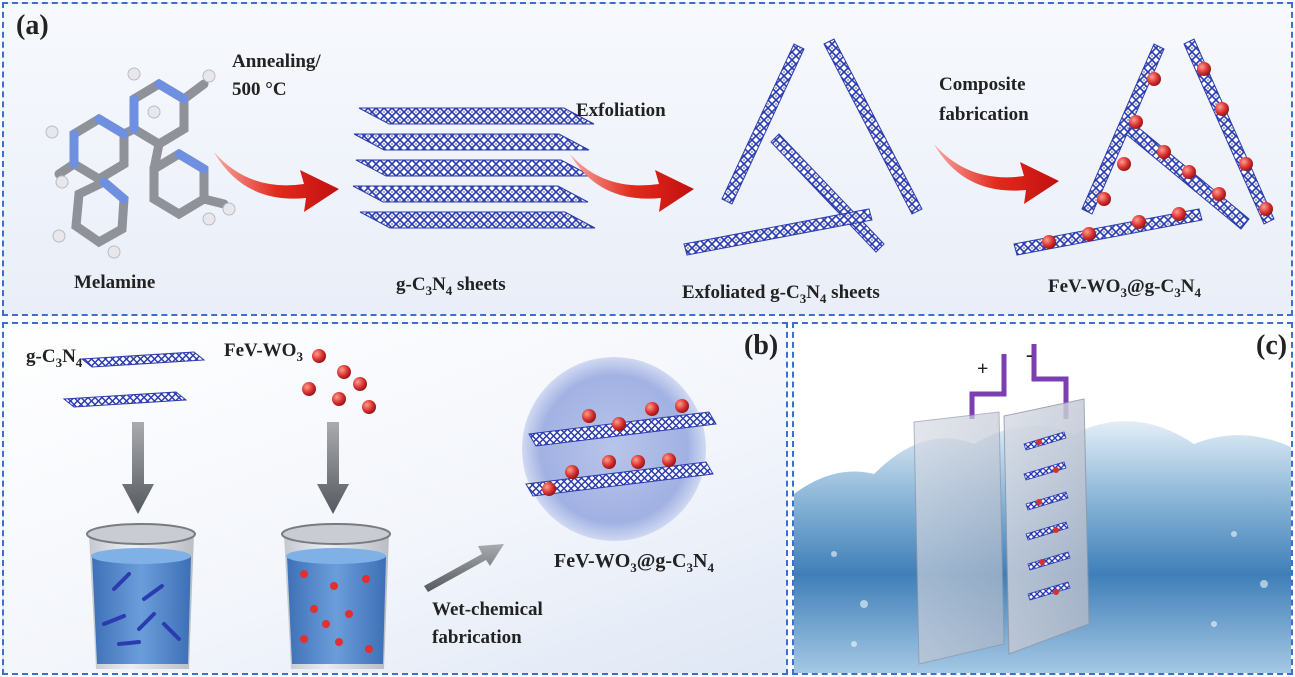 The width and height of the screenshot is (1295, 677). Describe the element at coordinates (259, 89) in the screenshot. I see `annealing-label-line2: 500 °C` at that location.